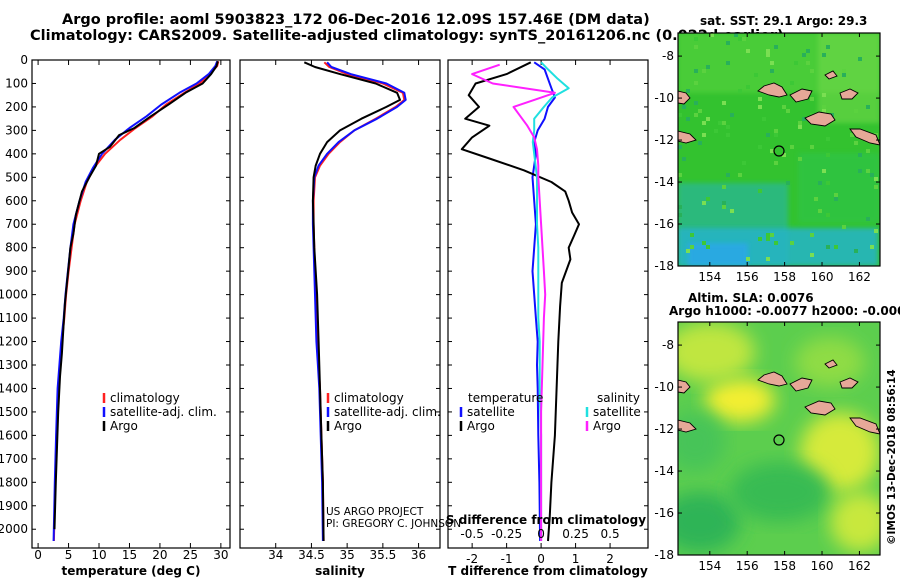  I want to click on salinity-xtick-label: 34, so click(275, 555).